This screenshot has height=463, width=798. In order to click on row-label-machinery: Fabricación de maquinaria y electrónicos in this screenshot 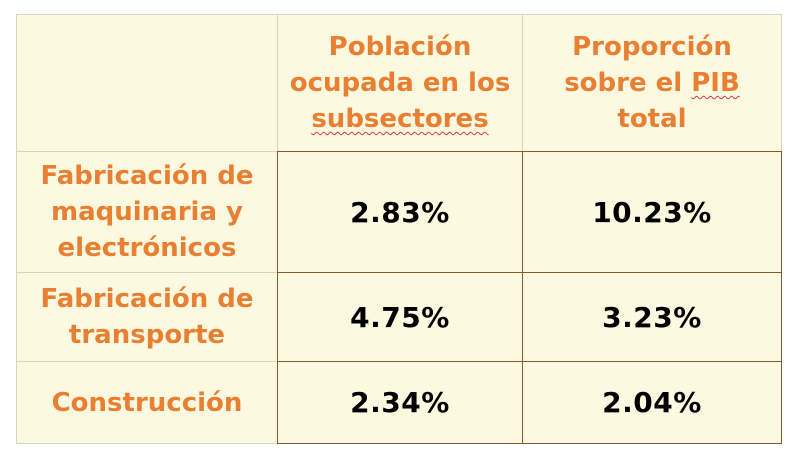, I will do `click(147, 212)`.